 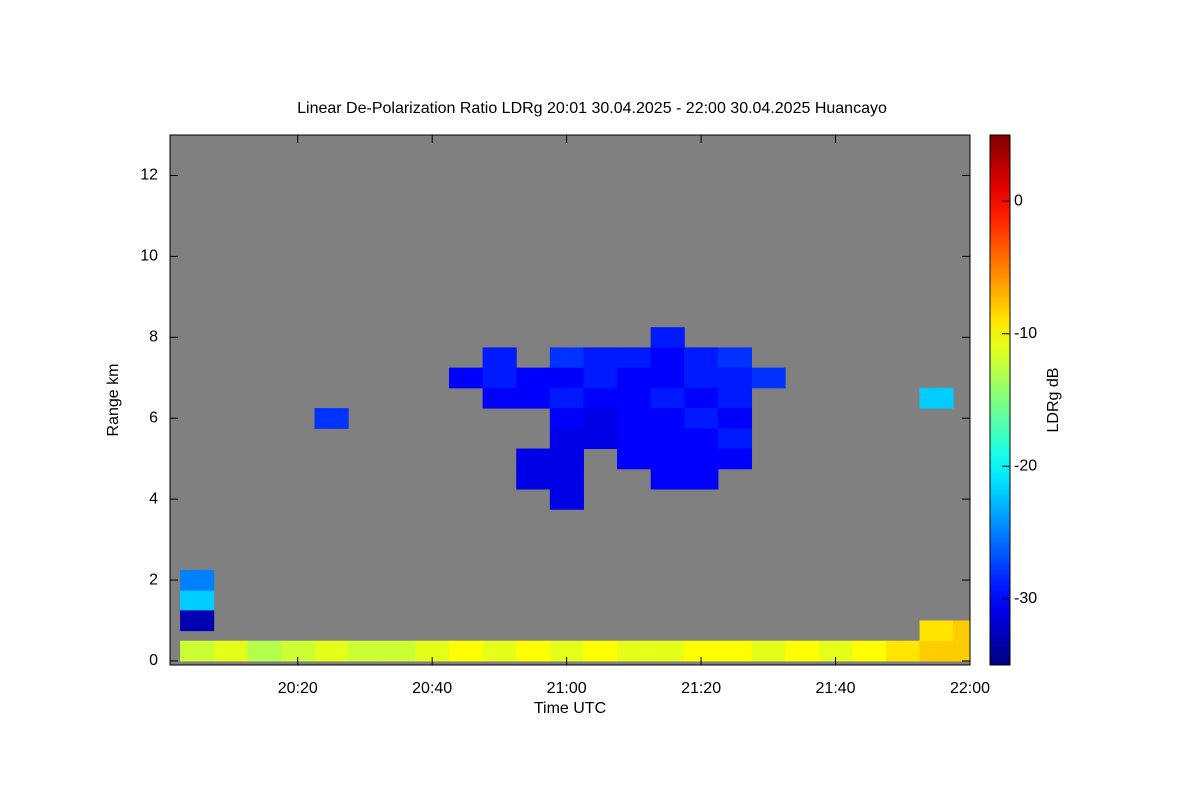 What do you see at coordinates (701, 688) in the screenshot?
I see `x-tick-label: 21:20` at bounding box center [701, 688].